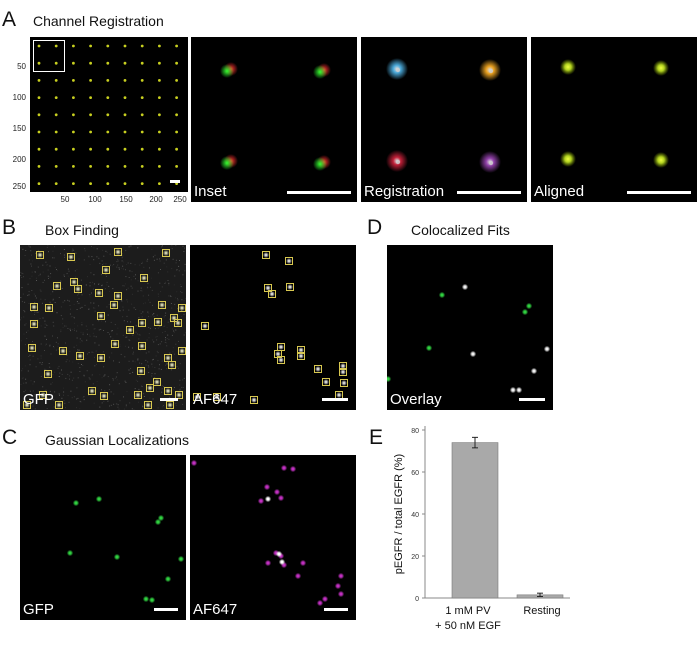  Describe the element at coordinates (210, 191) in the screenshot. I see `inset-label: Inset` at that location.